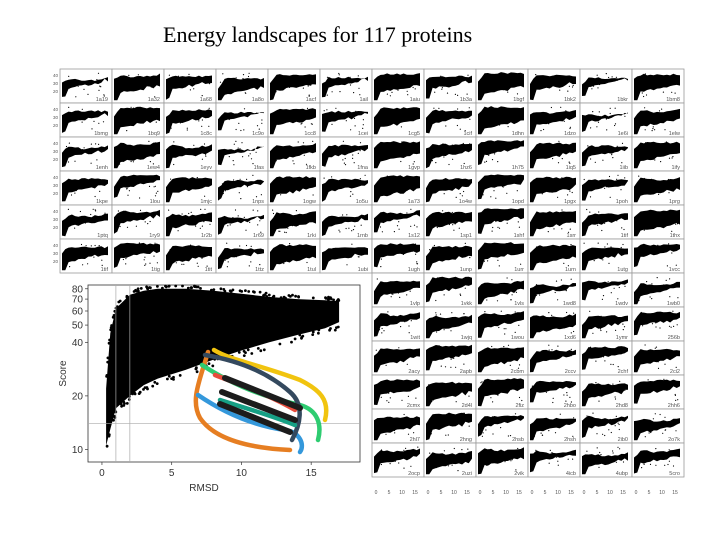 This screenshot has height=540, width=720. I want to click on protein-panel: 1enh, so click(86, 154).